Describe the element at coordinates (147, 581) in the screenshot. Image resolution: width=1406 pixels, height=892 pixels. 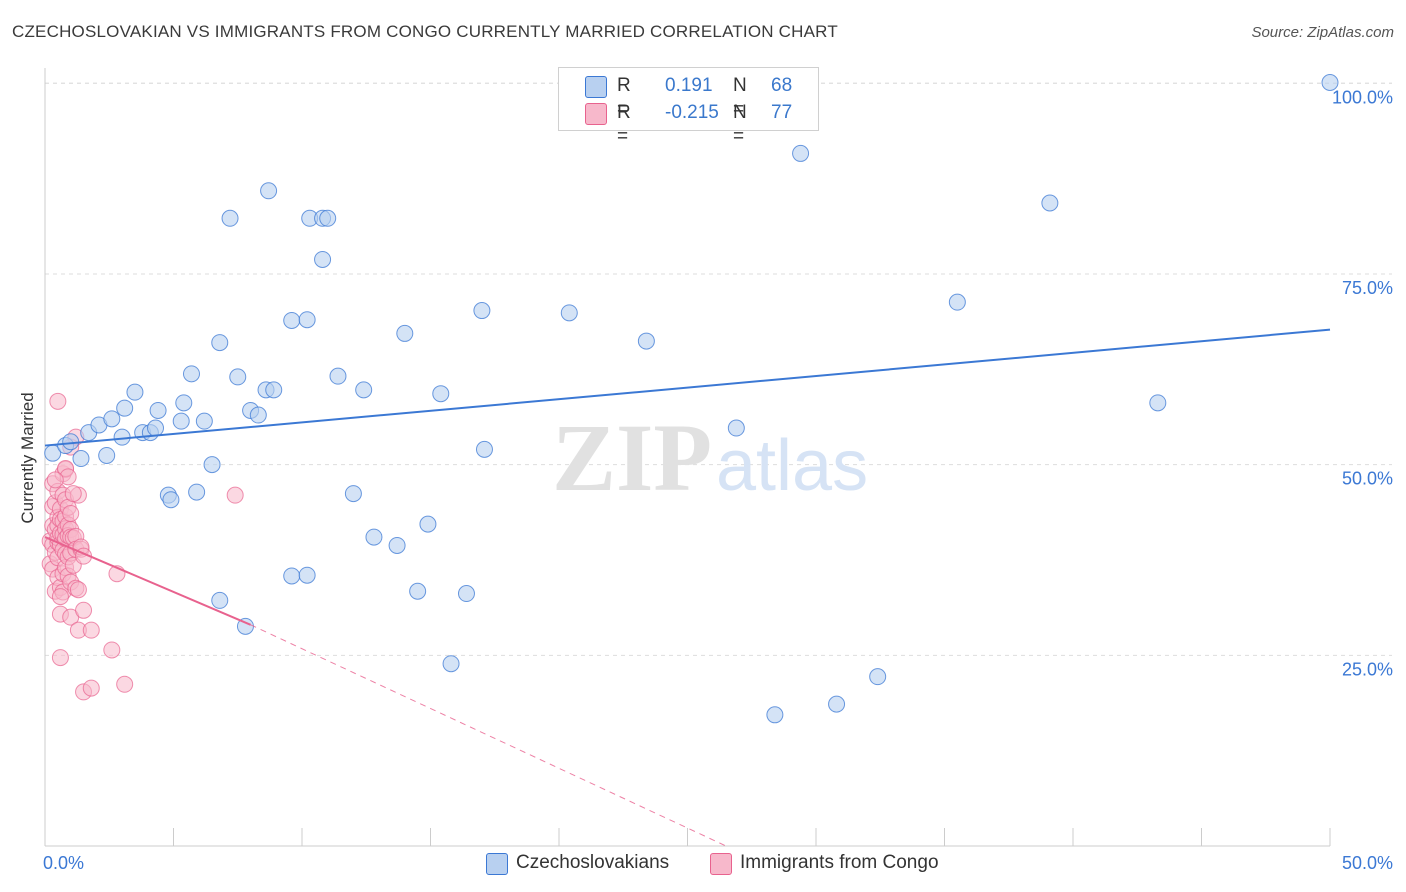
I see `congo-trend-line` at that location.